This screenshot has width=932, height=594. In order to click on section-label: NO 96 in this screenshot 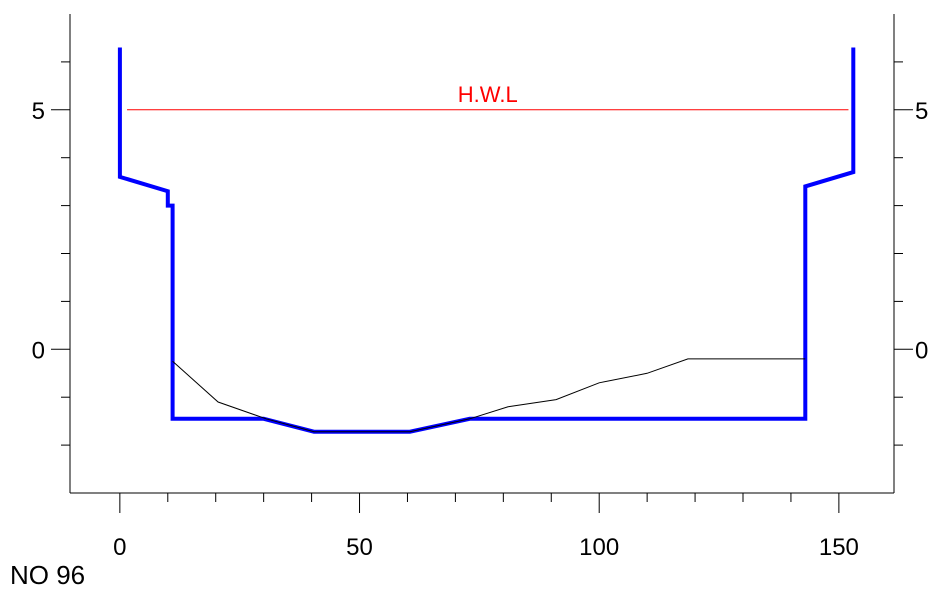, I will do `click(48, 575)`.